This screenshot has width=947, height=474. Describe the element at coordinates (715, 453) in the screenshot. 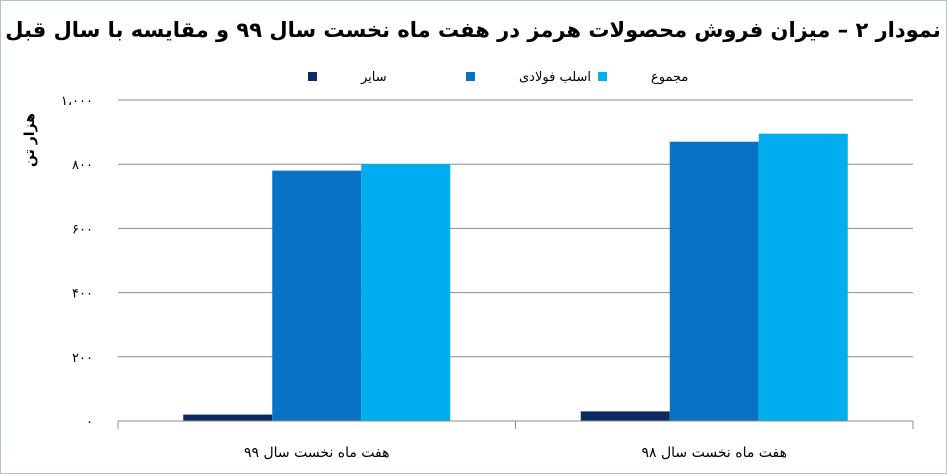

I see `x-tick-label: هفت ماه نخست سال ۹۸` at that location.